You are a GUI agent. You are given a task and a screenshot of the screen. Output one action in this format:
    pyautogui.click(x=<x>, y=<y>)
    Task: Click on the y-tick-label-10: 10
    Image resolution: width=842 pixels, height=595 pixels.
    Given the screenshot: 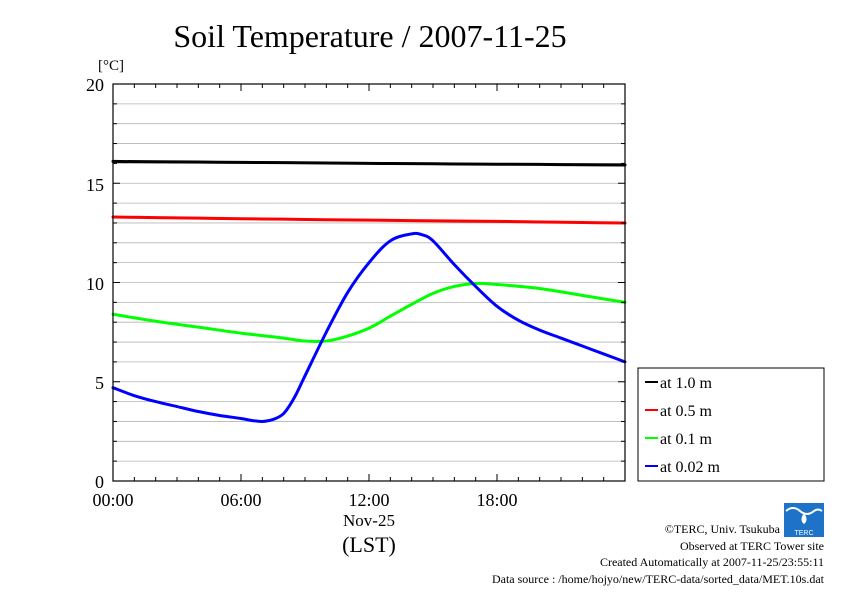 What is the action you would take?
    pyautogui.click(x=95, y=284)
    